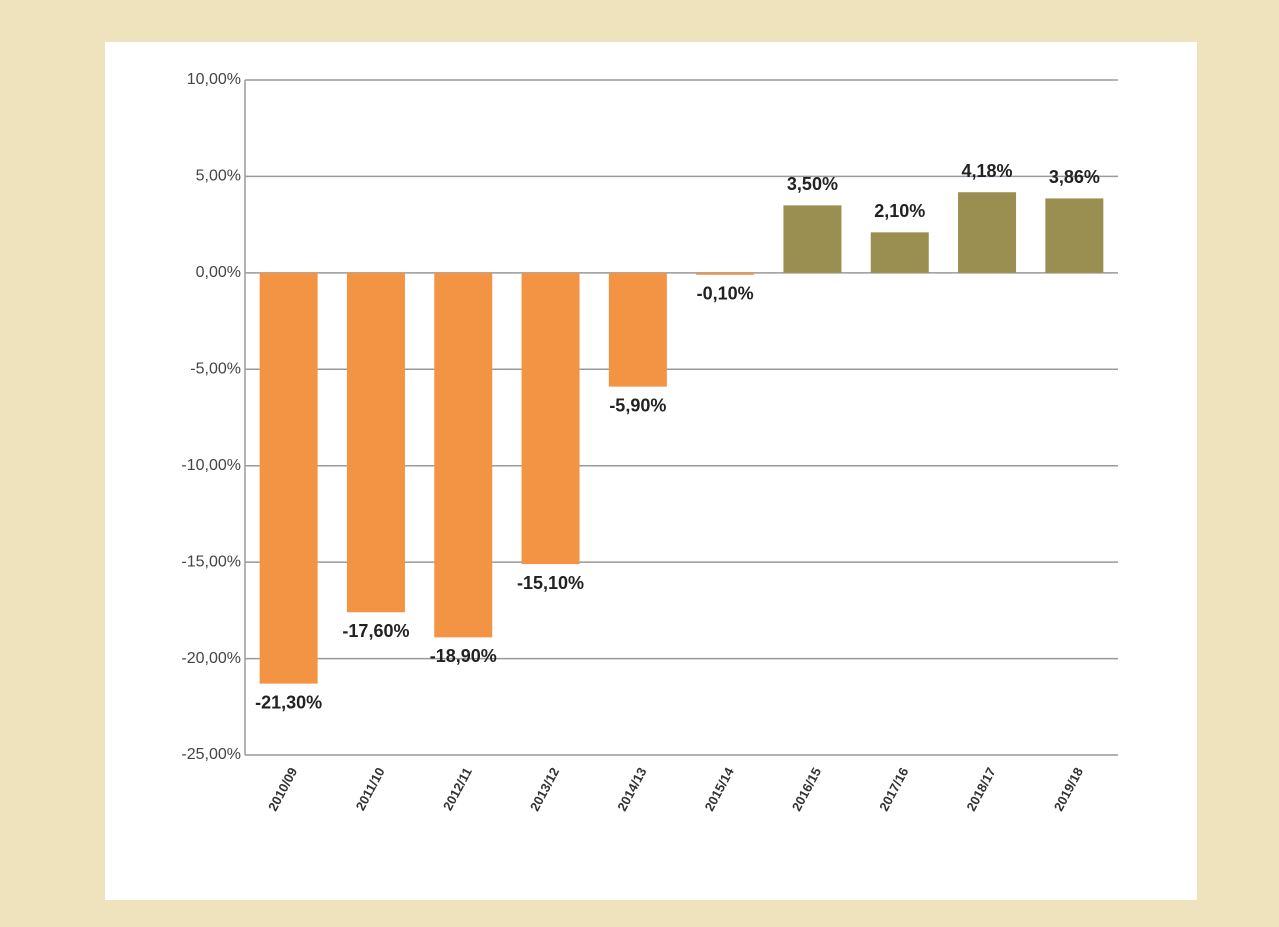 Image resolution: width=1279 pixels, height=927 pixels. I want to click on value-label: 2,10%, so click(899, 211).